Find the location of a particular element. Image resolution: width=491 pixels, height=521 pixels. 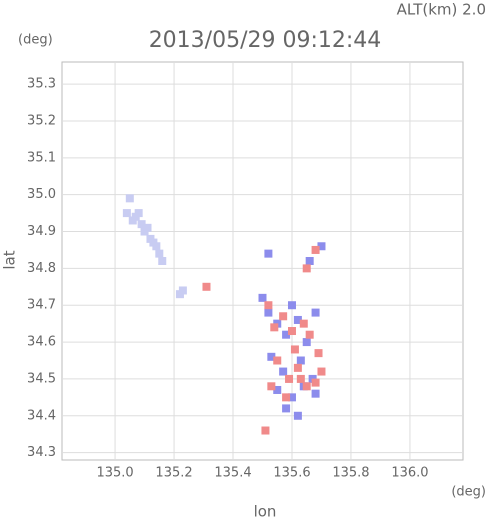

y-tick-label: 34.6 is located at coordinates (41, 342).